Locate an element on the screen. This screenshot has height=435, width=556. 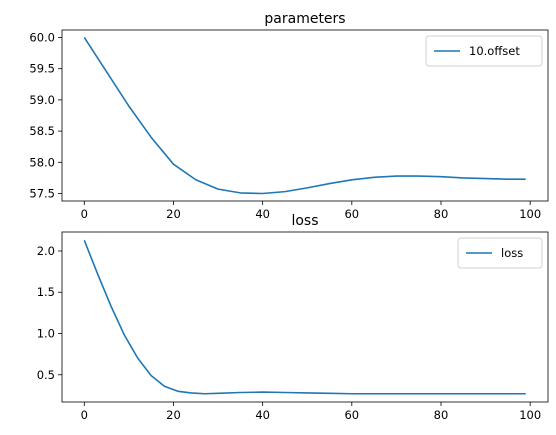
legend-label: 10.offset is located at coordinates (494, 51).